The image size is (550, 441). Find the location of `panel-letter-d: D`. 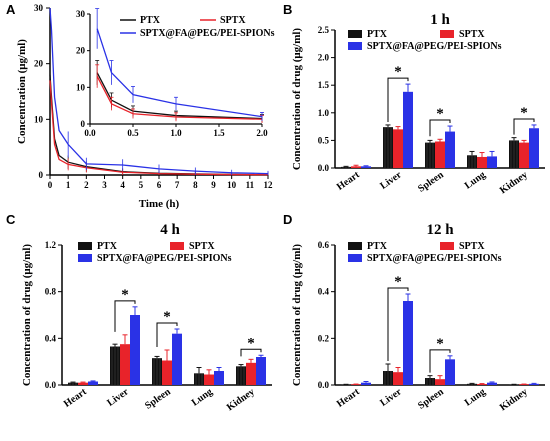

panel-letter-d: D is located at coordinates (287, 219).